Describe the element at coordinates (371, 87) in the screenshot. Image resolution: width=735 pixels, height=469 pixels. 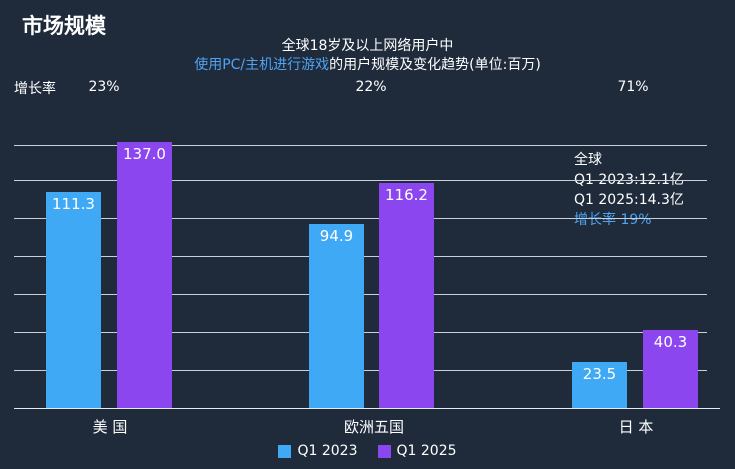
I see `growth-rate-value: 22%` at that location.